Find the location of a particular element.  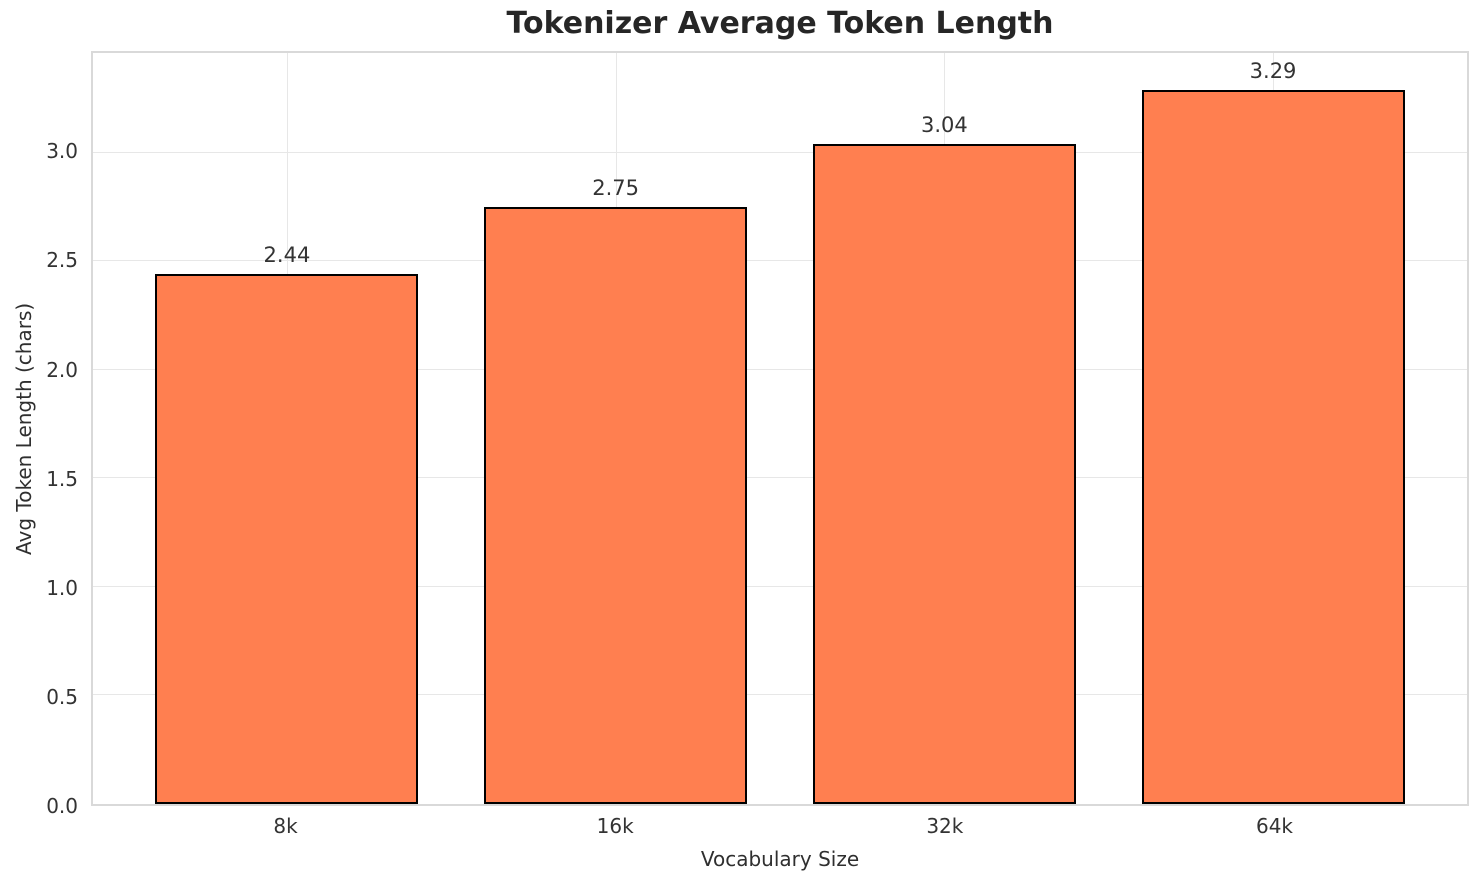

x-tick-label: 64k is located at coordinates (1274, 826).